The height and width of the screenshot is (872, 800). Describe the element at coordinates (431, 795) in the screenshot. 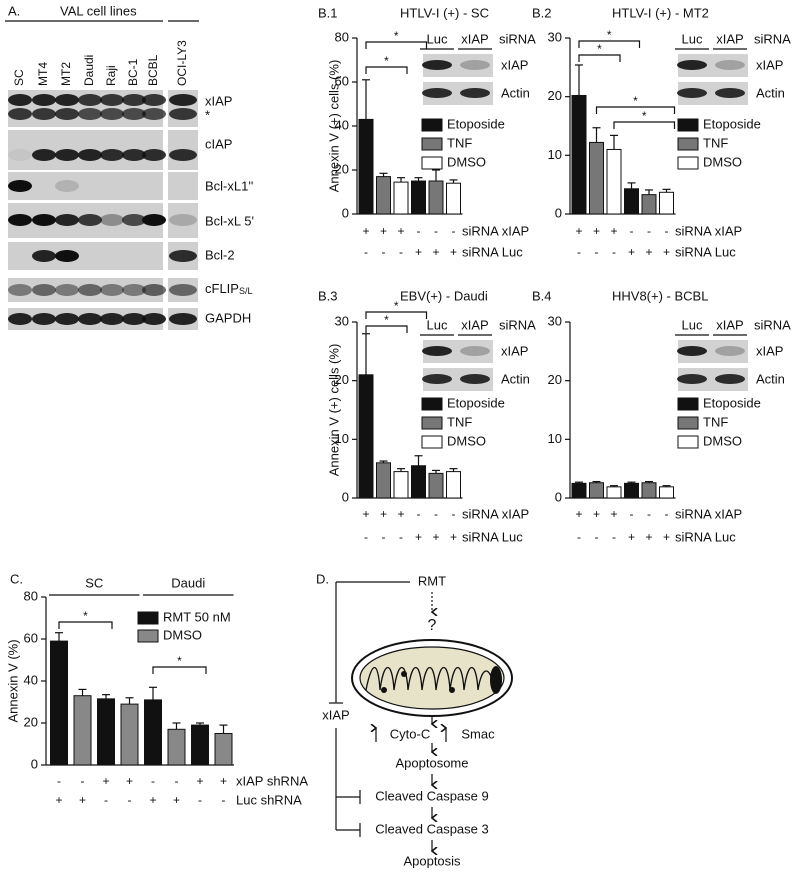

I see `node: Cleaved Caspase 9` at that location.